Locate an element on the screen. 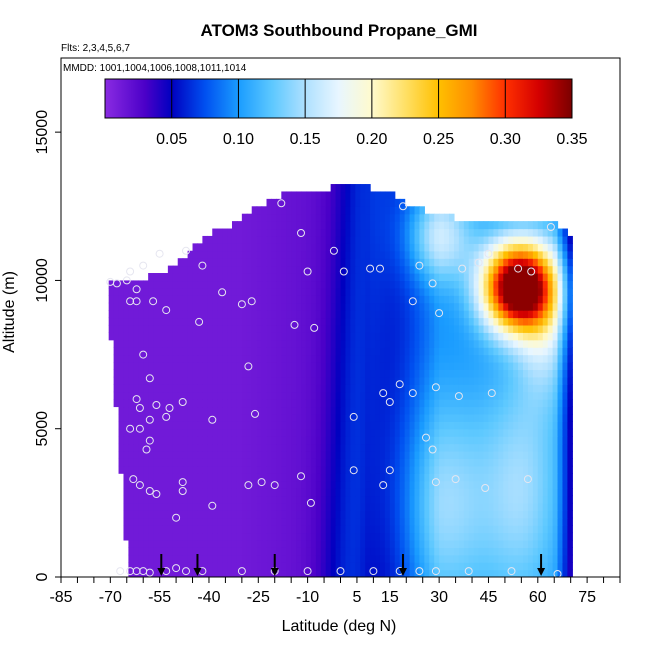 Image resolution: width=650 pixels, height=650 pixels. x-axis-tick-label: 5 is located at coordinates (356, 597).